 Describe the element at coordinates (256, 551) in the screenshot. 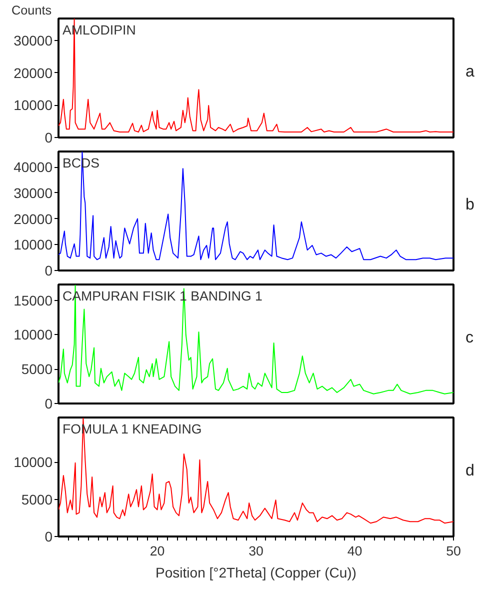

I see `x-tick-label: 30` at that location.